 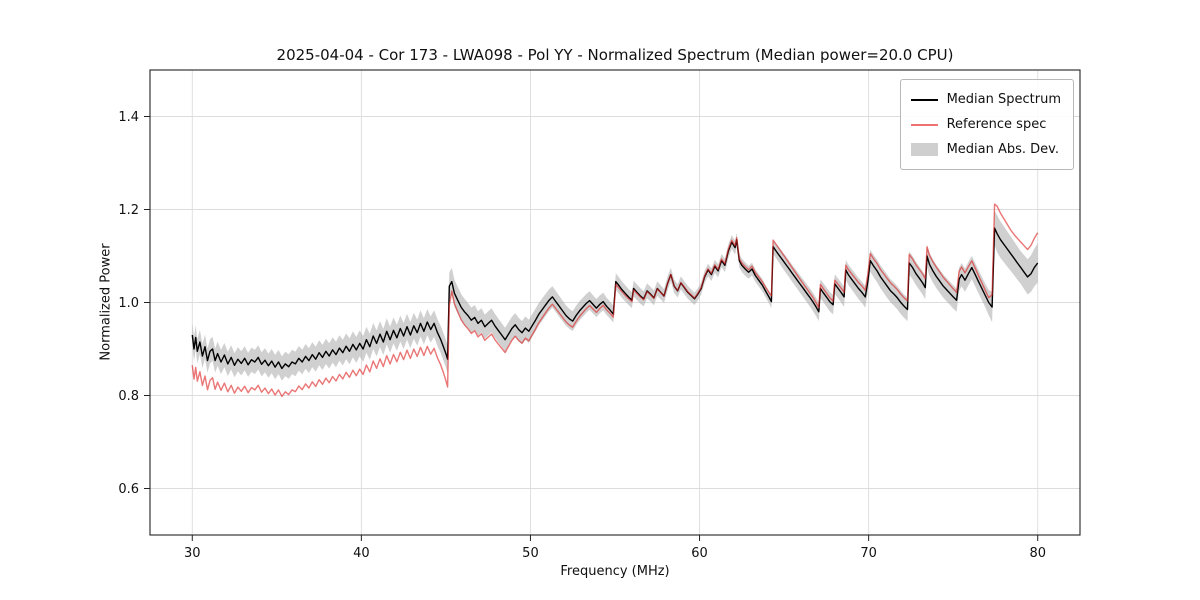 What do you see at coordinates (615, 571) in the screenshot?
I see `x-axis-label: Frequency (MHz)` at bounding box center [615, 571].